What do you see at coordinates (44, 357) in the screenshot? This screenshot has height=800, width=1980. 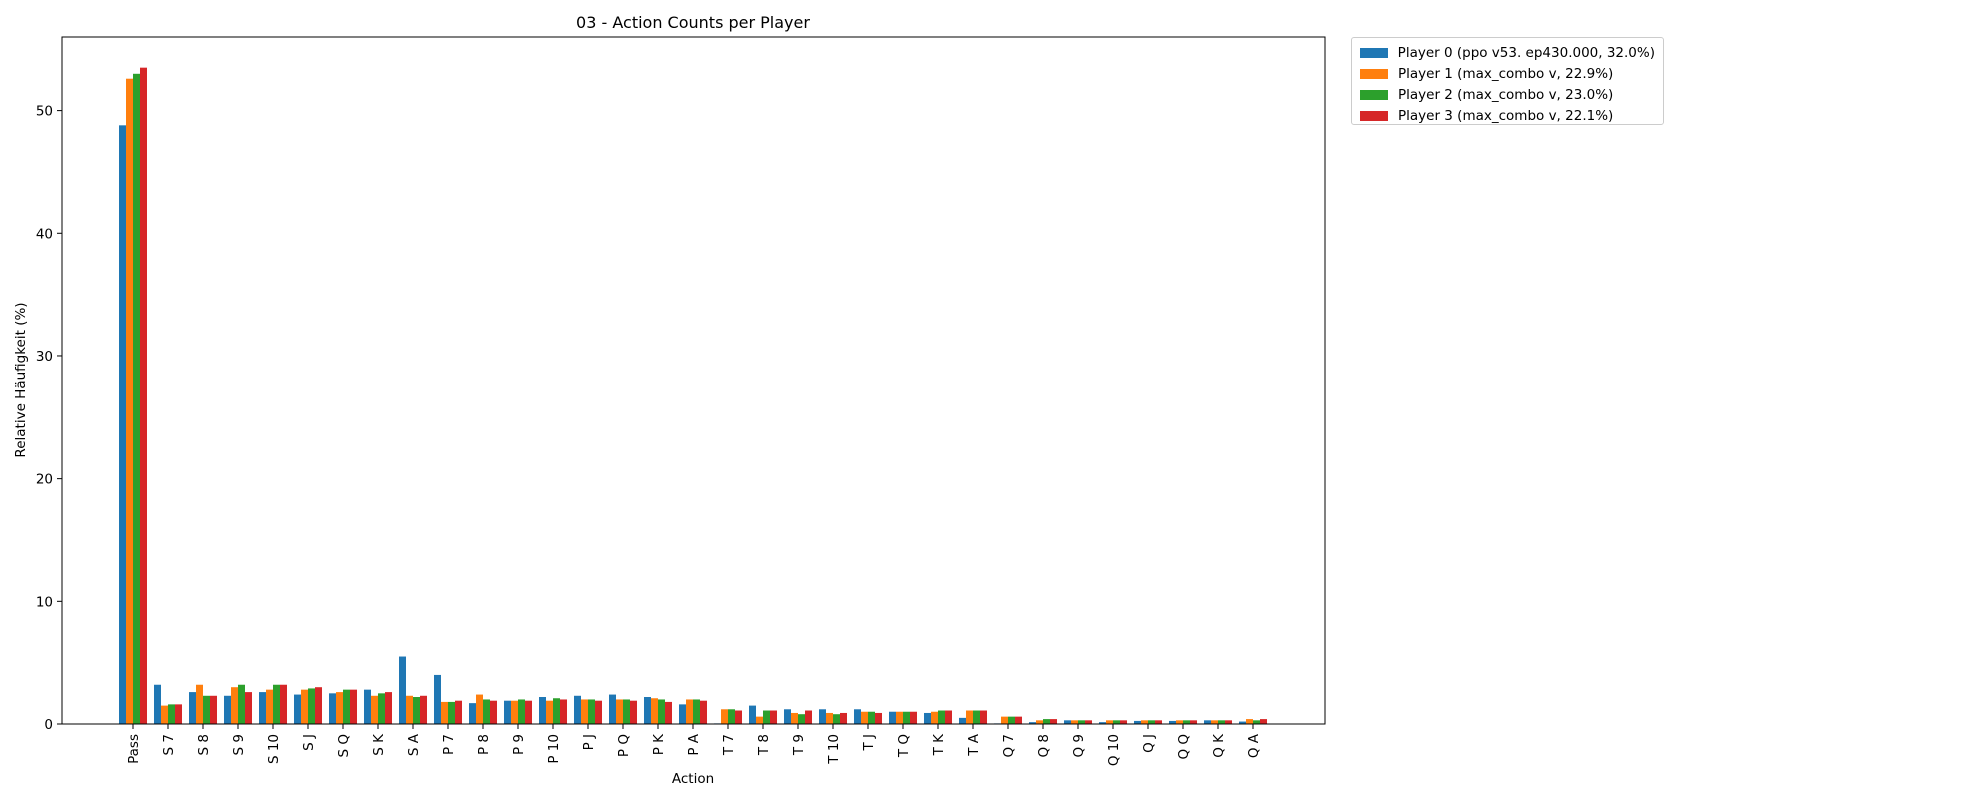 I see `y-tick-label: 30` at bounding box center [44, 357].